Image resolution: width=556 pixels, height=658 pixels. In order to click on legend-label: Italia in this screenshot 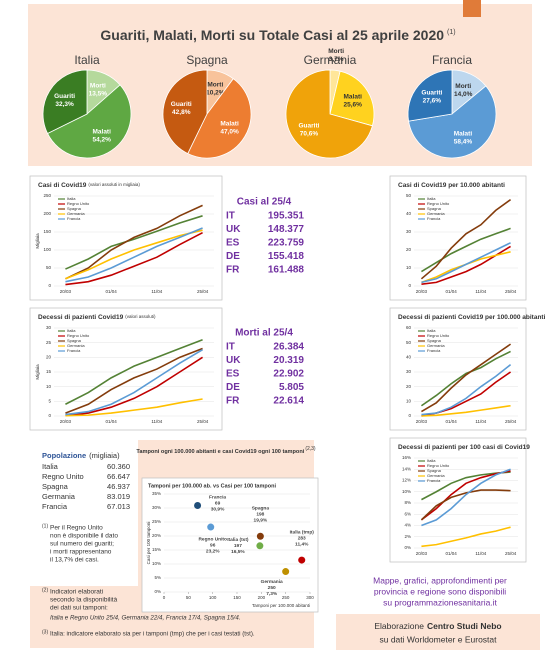, I will do `click(71, 198)`.